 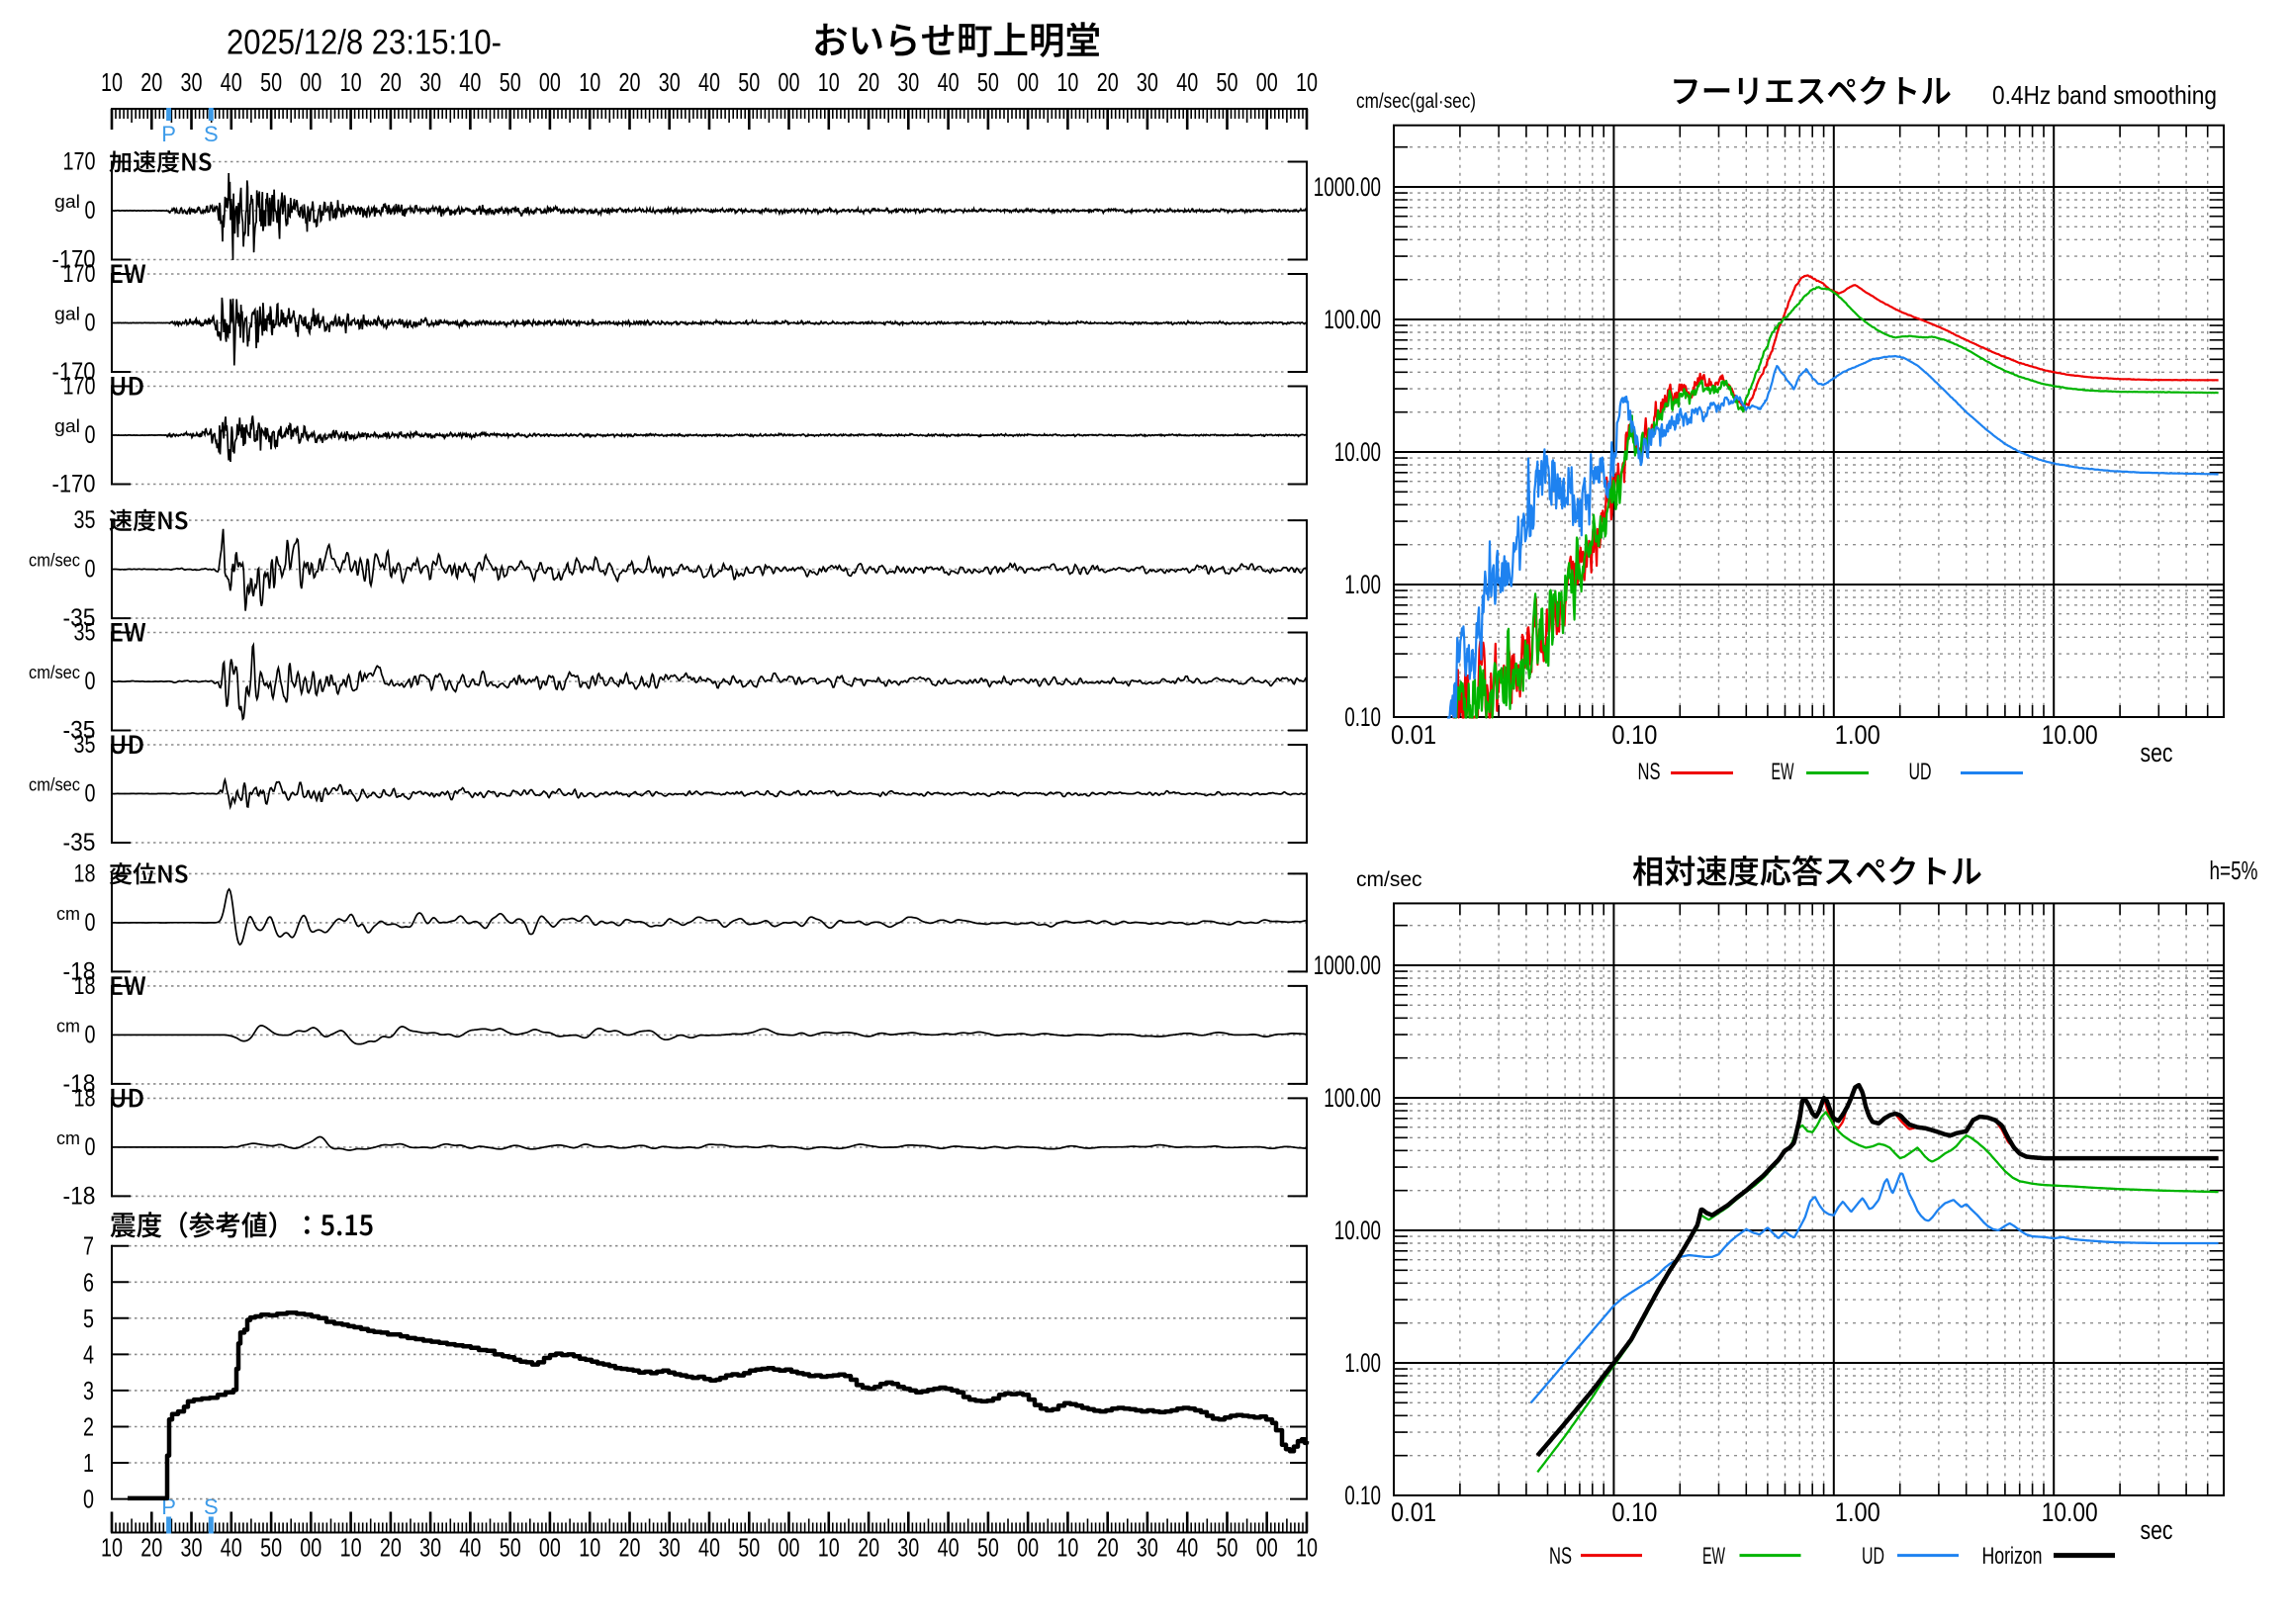 I want to click on svg-text: 3, so click(x=88, y=1390).